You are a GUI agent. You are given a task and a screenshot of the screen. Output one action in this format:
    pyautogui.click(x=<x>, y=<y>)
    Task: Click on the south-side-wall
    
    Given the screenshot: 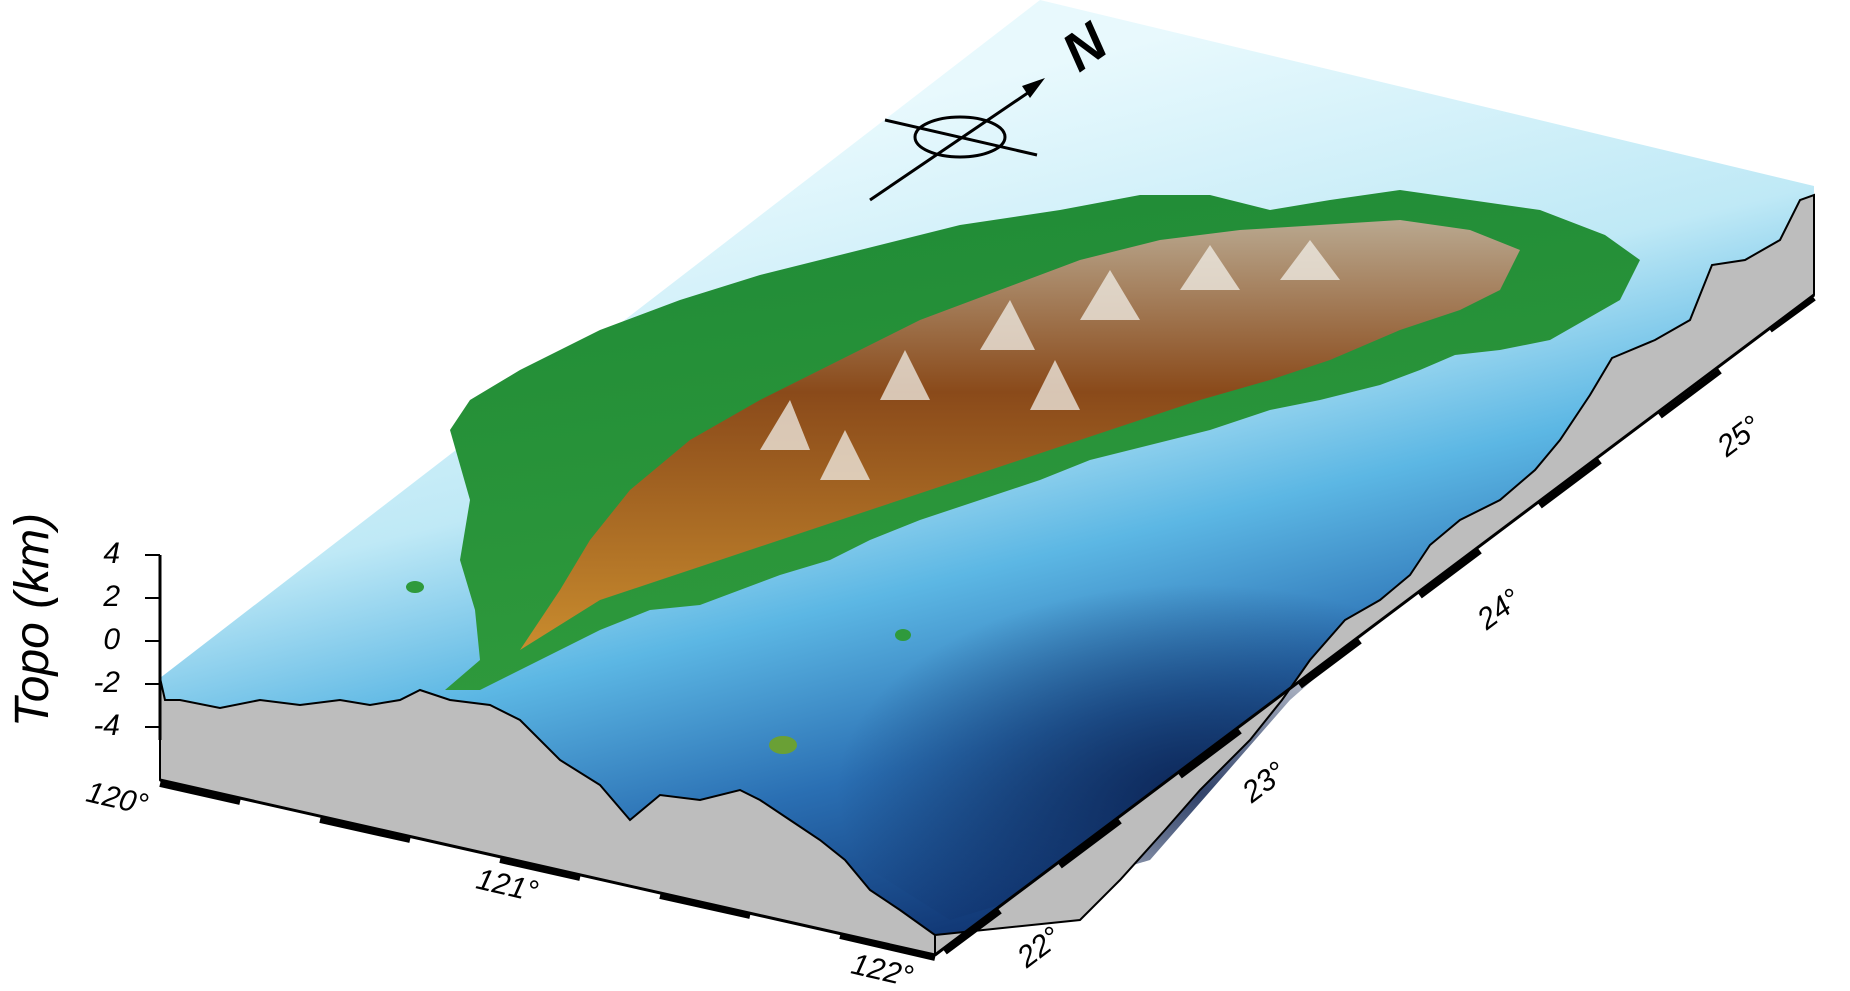 What is the action you would take?
    pyautogui.click(x=547, y=817)
    